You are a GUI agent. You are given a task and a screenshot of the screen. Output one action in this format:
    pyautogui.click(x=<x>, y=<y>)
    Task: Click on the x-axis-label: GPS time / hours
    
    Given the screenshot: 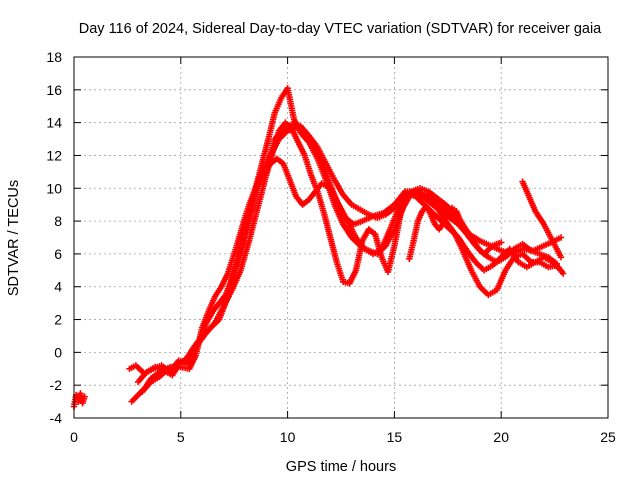 What is the action you would take?
    pyautogui.click(x=341, y=467)
    